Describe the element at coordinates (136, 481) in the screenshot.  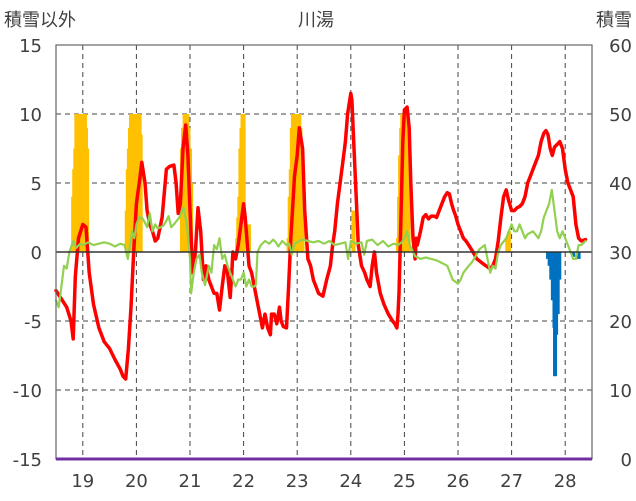
I see `x-tick-label: 20` at that location.